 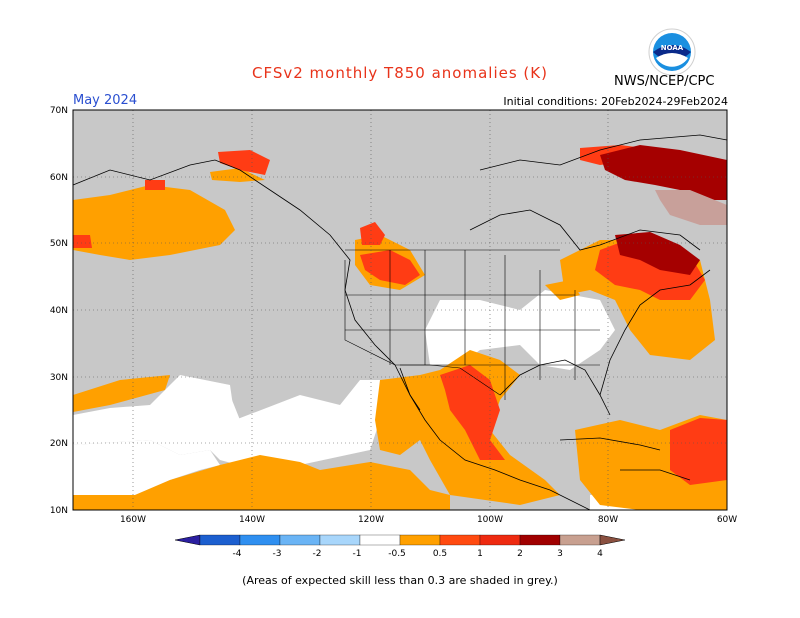 I want to click on lat-label: 70N, so click(x=59, y=111).